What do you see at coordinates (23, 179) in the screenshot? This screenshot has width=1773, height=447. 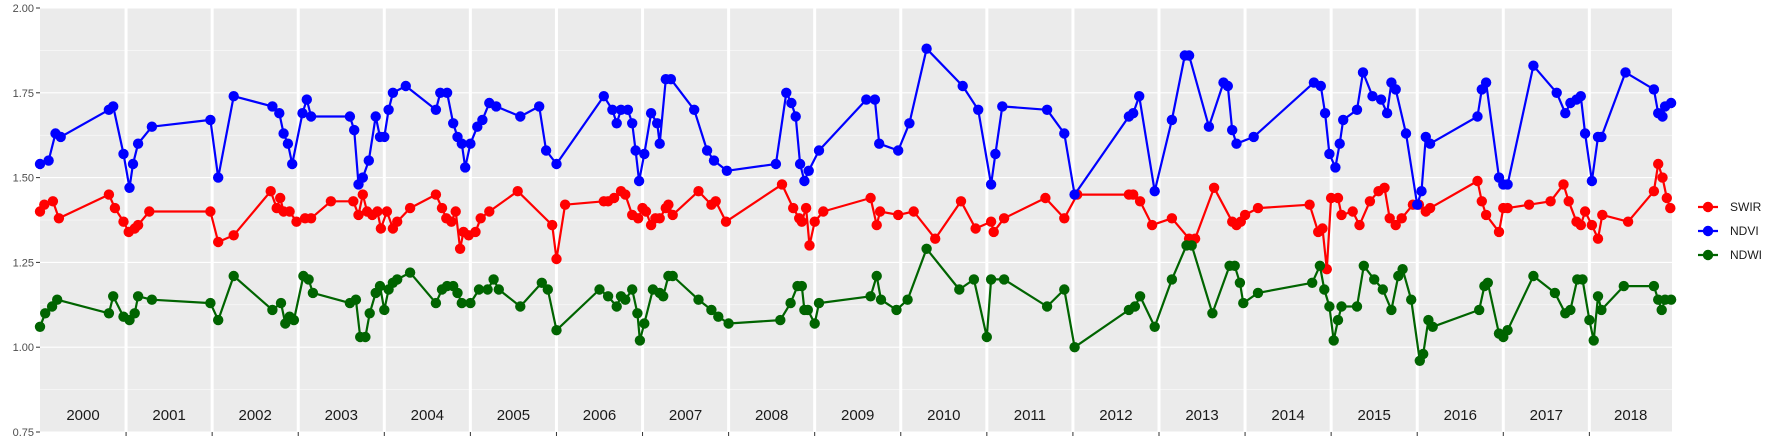 I see `y-tick-label: 1.50` at bounding box center [23, 179].